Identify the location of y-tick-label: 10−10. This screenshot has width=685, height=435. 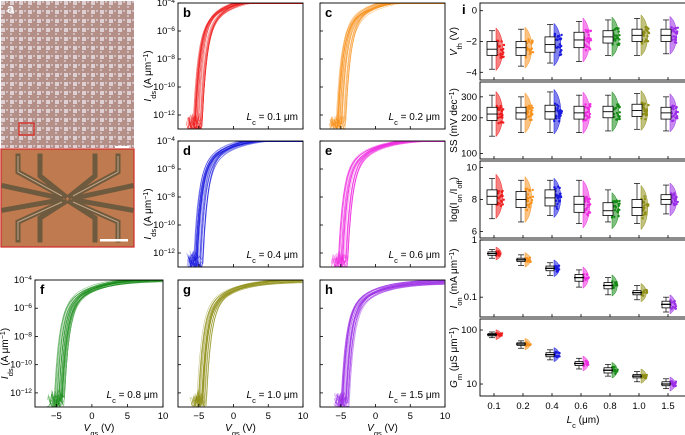
(21, 365).